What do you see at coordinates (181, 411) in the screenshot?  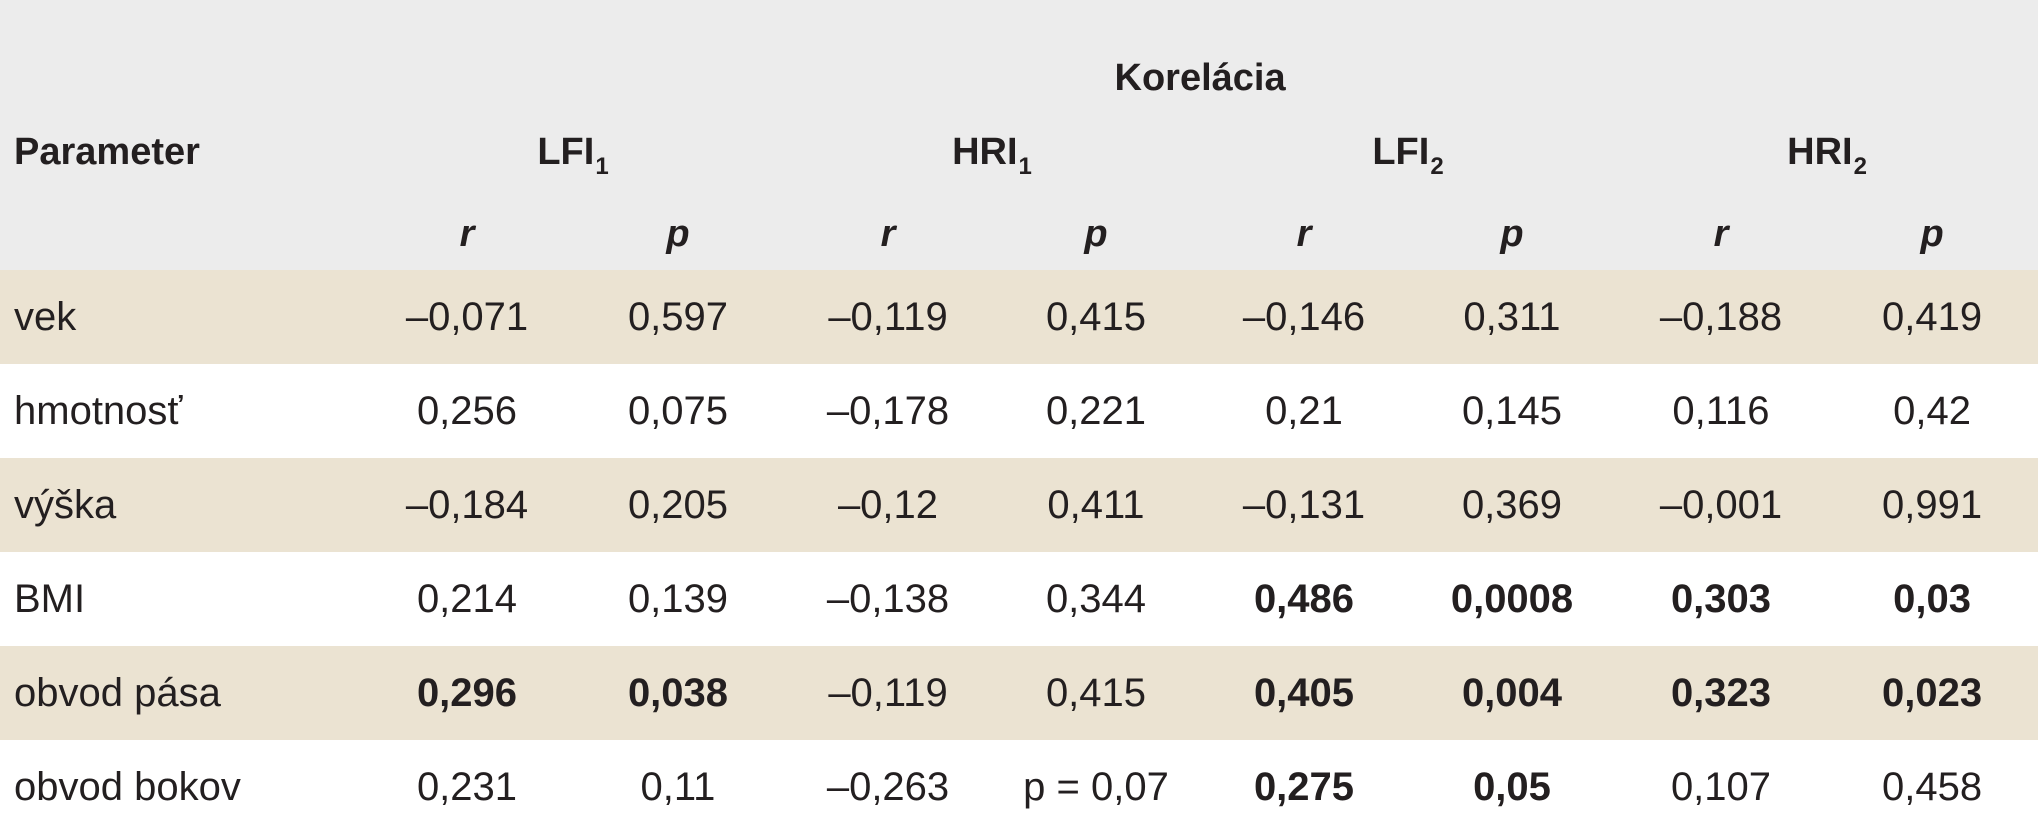 I see `row-label: hmotnosť` at bounding box center [181, 411].